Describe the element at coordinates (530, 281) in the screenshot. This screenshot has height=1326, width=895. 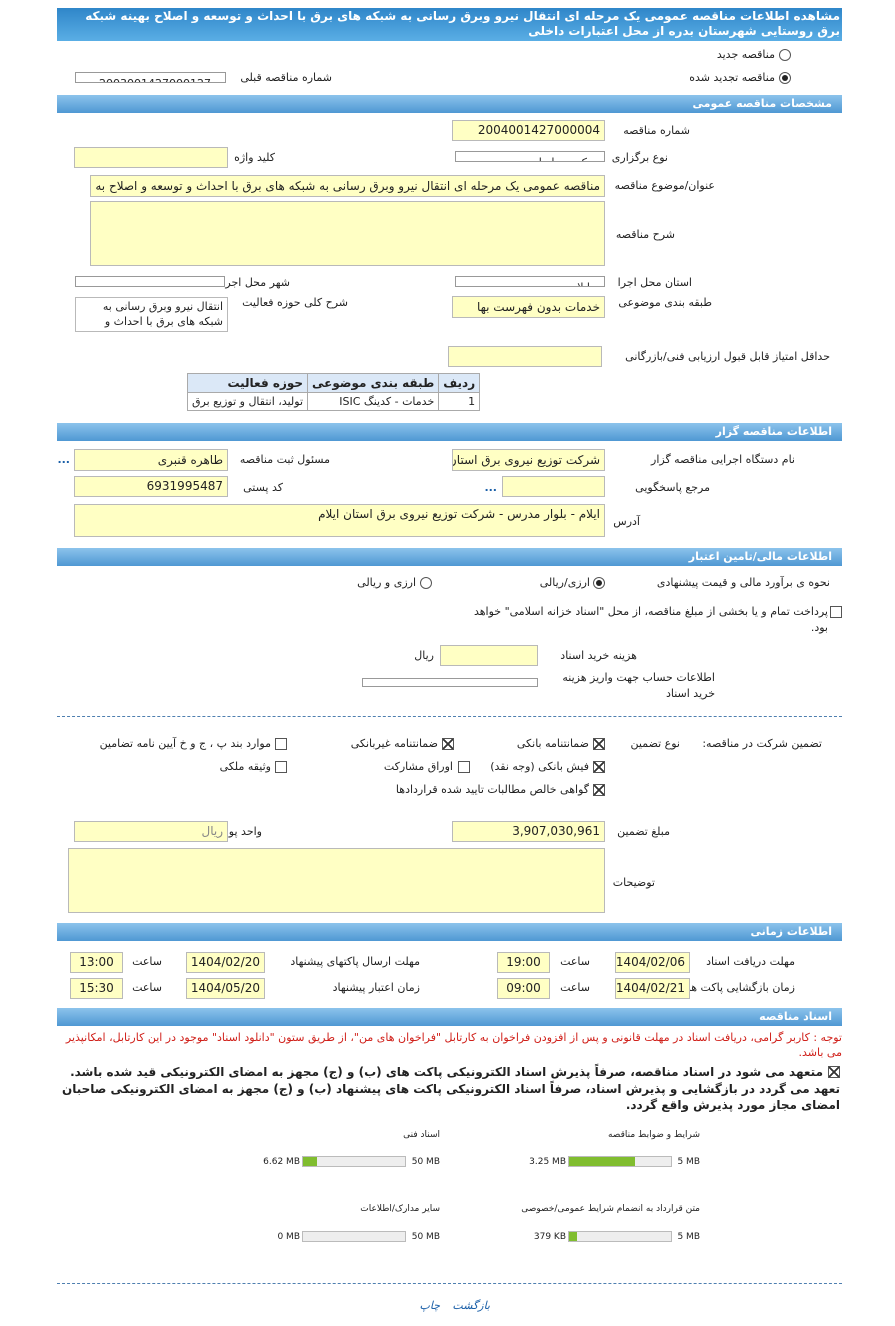
I see `select-box: ایلام` at that location.